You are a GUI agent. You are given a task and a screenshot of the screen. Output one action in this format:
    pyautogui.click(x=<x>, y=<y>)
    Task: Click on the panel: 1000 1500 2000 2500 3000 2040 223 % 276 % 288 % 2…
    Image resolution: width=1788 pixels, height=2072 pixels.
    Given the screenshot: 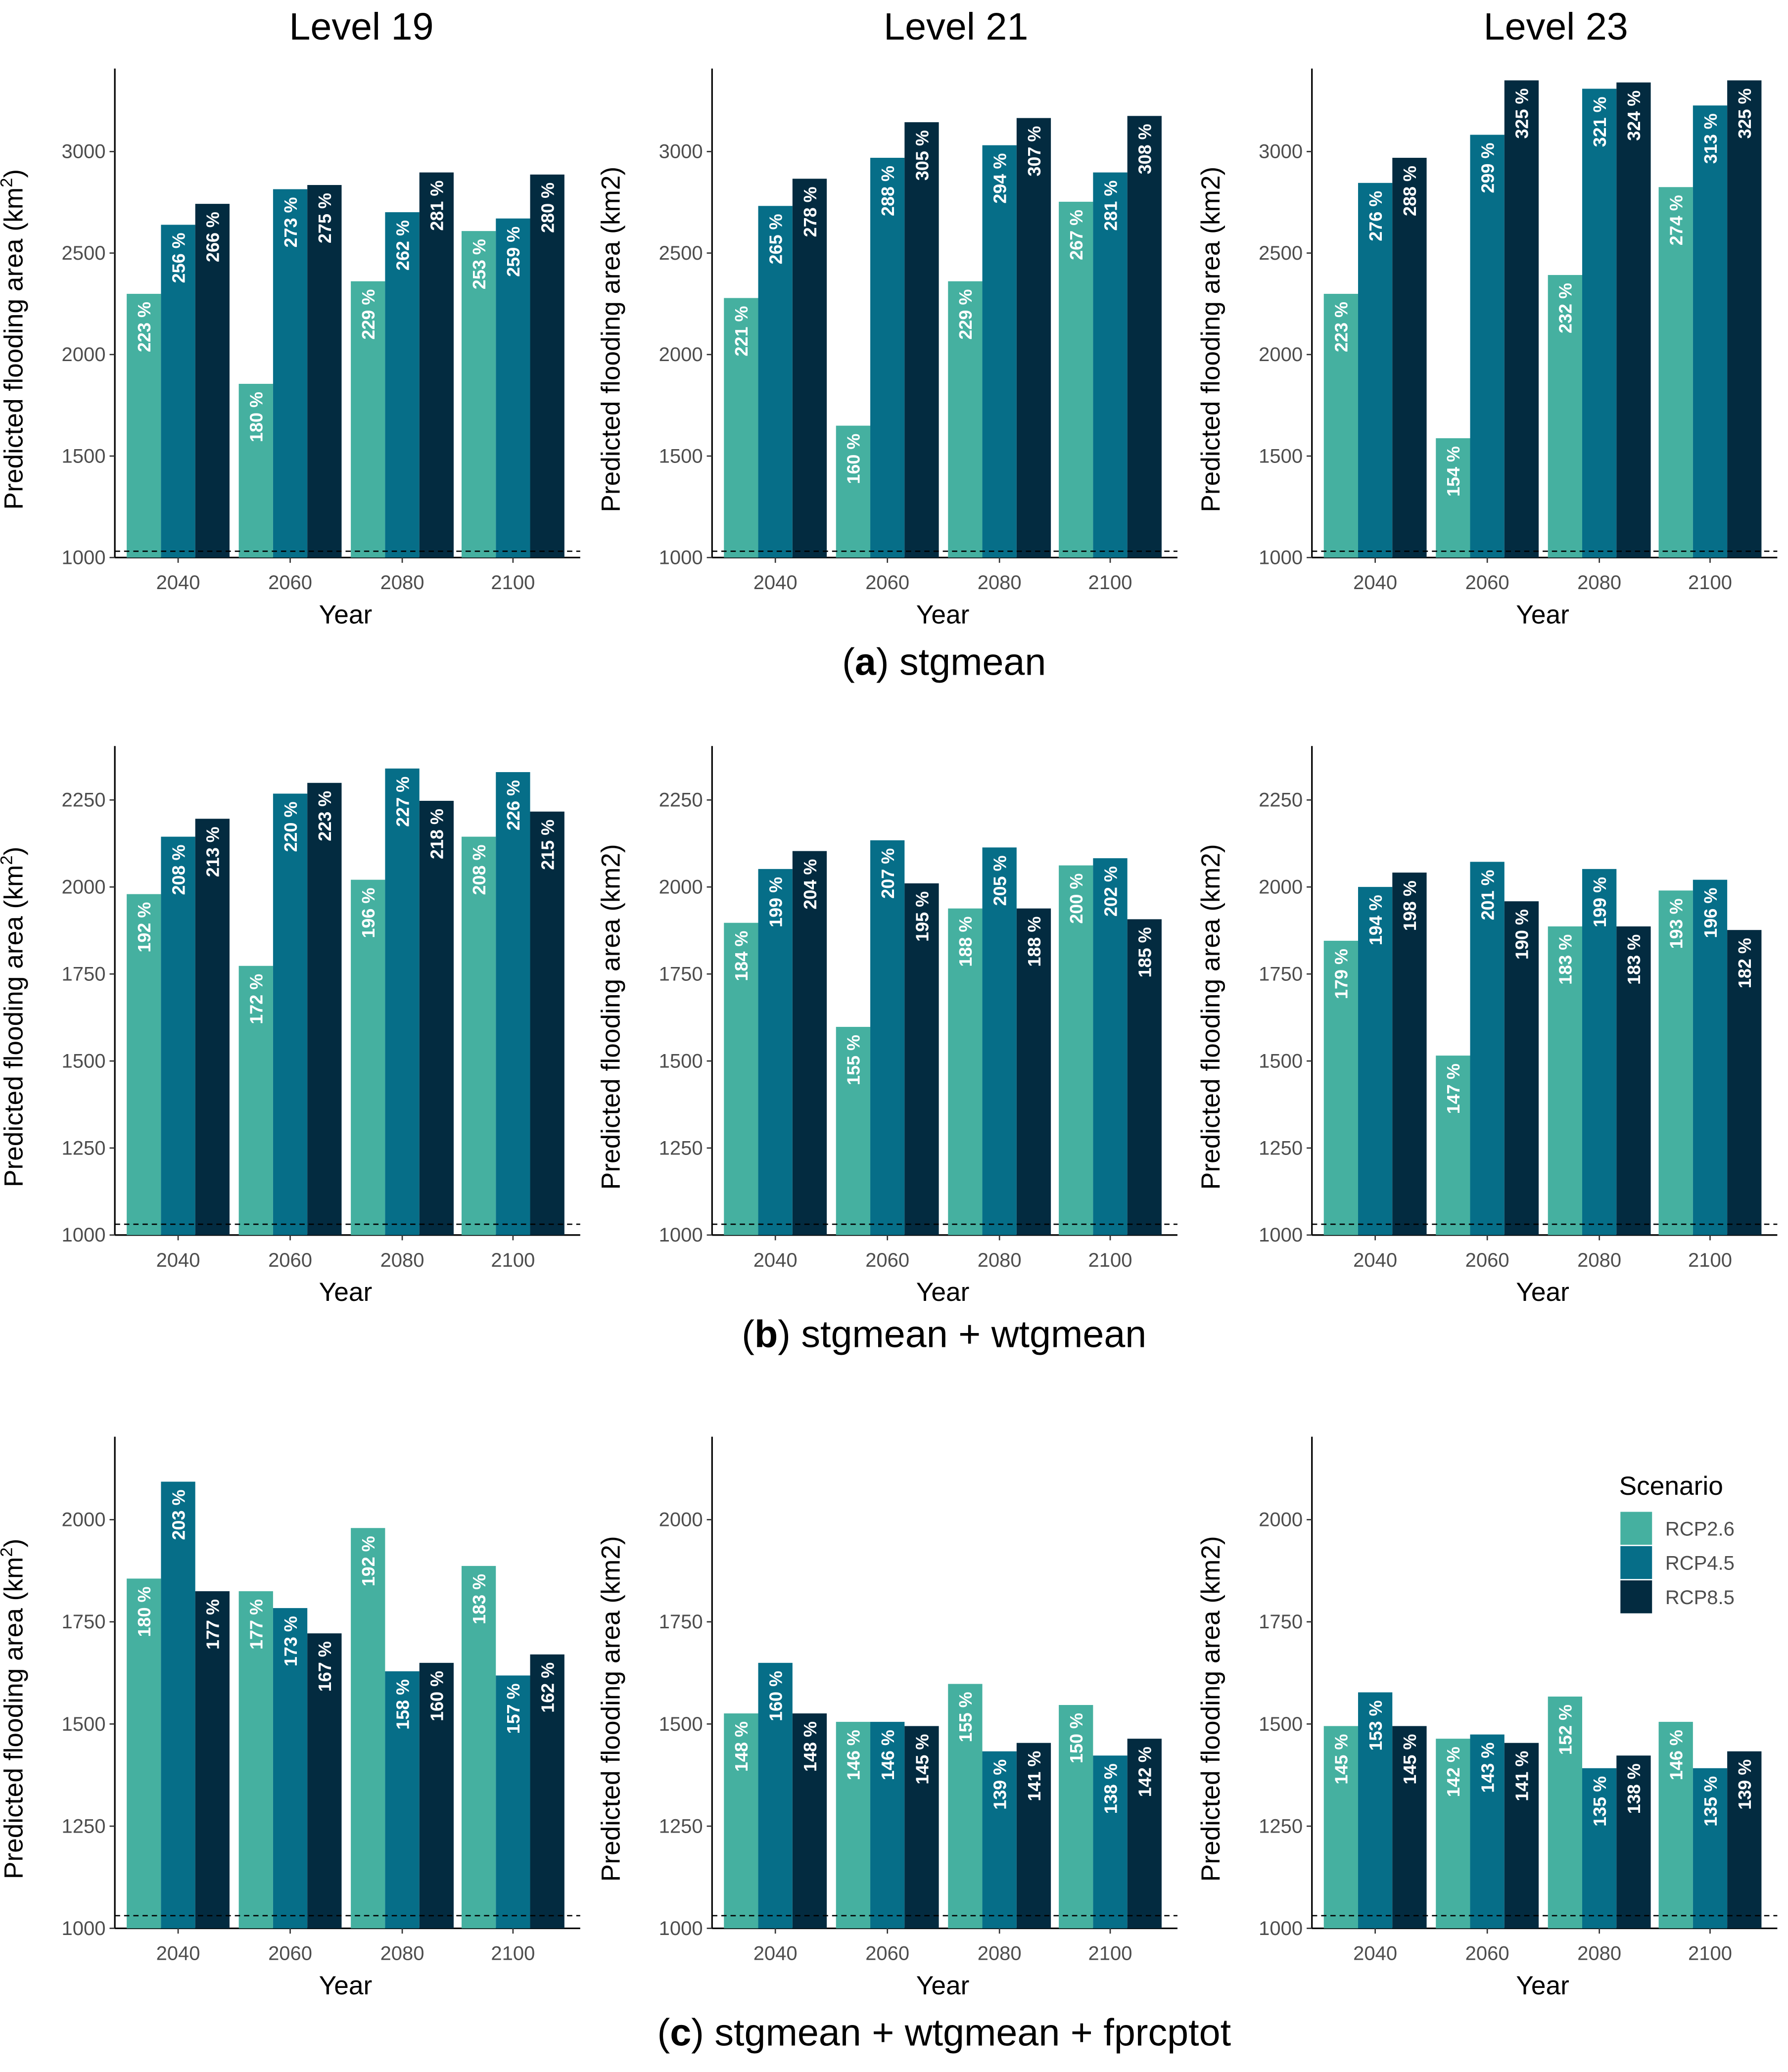 What is the action you would take?
    pyautogui.click(x=1487, y=348)
    